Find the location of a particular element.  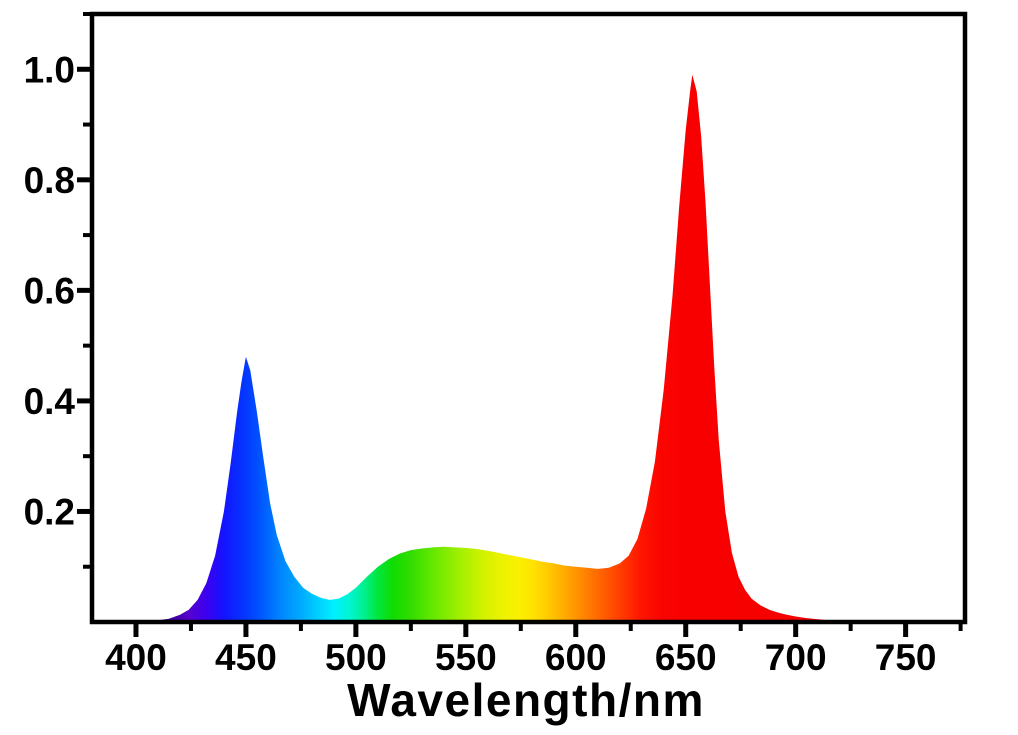

x-axis-title: Wavelength/nm is located at coordinates (526, 700).